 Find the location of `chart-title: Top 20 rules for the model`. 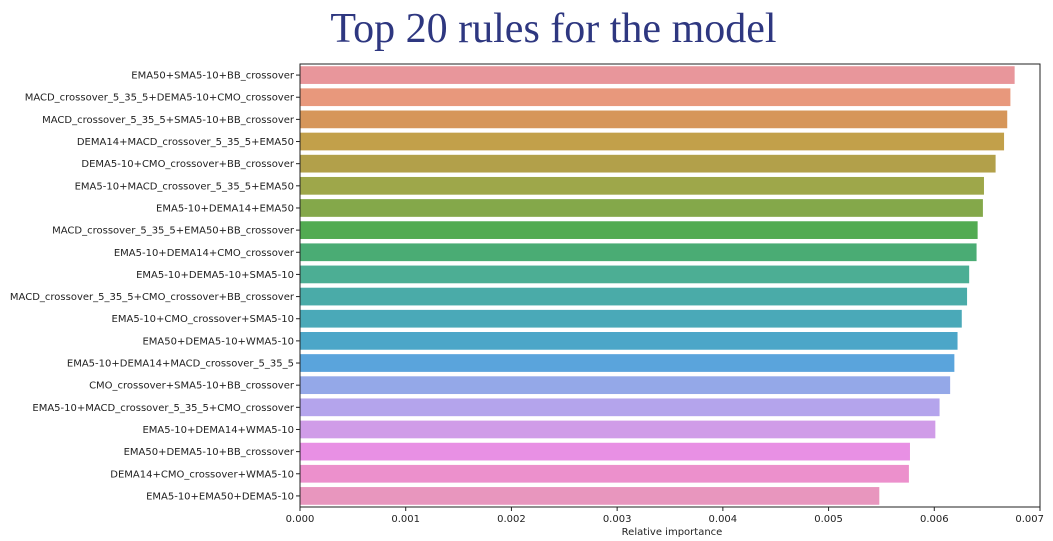

chart-title: Top 20 rules for the model is located at coordinates (553, 29).